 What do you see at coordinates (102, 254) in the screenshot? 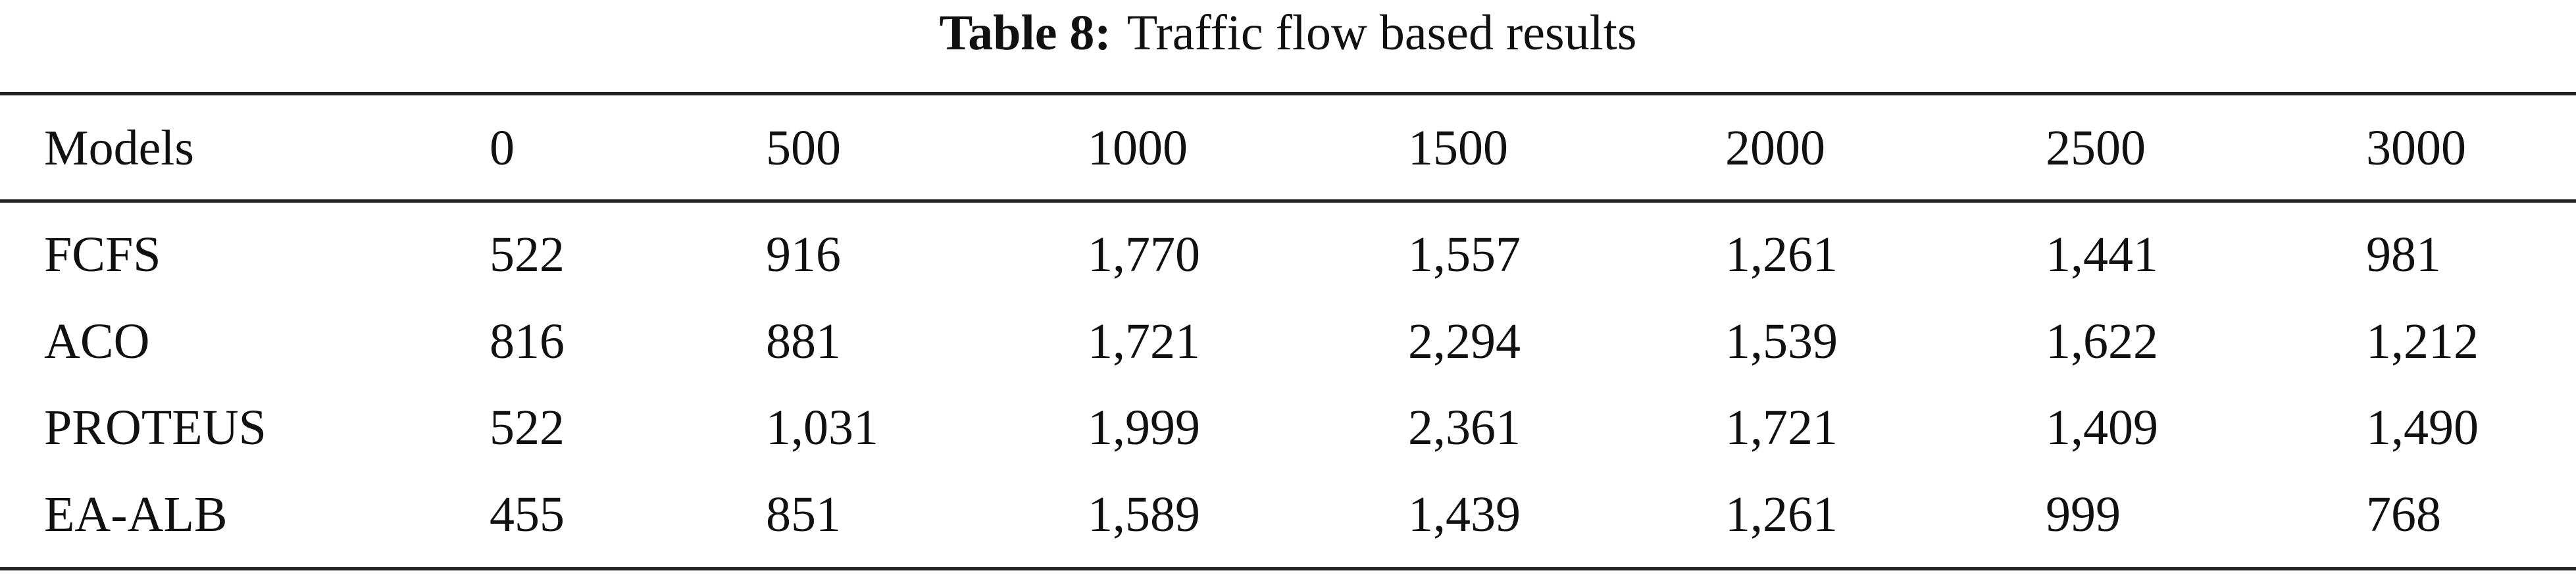
I see `row-label: FCFS` at bounding box center [102, 254].